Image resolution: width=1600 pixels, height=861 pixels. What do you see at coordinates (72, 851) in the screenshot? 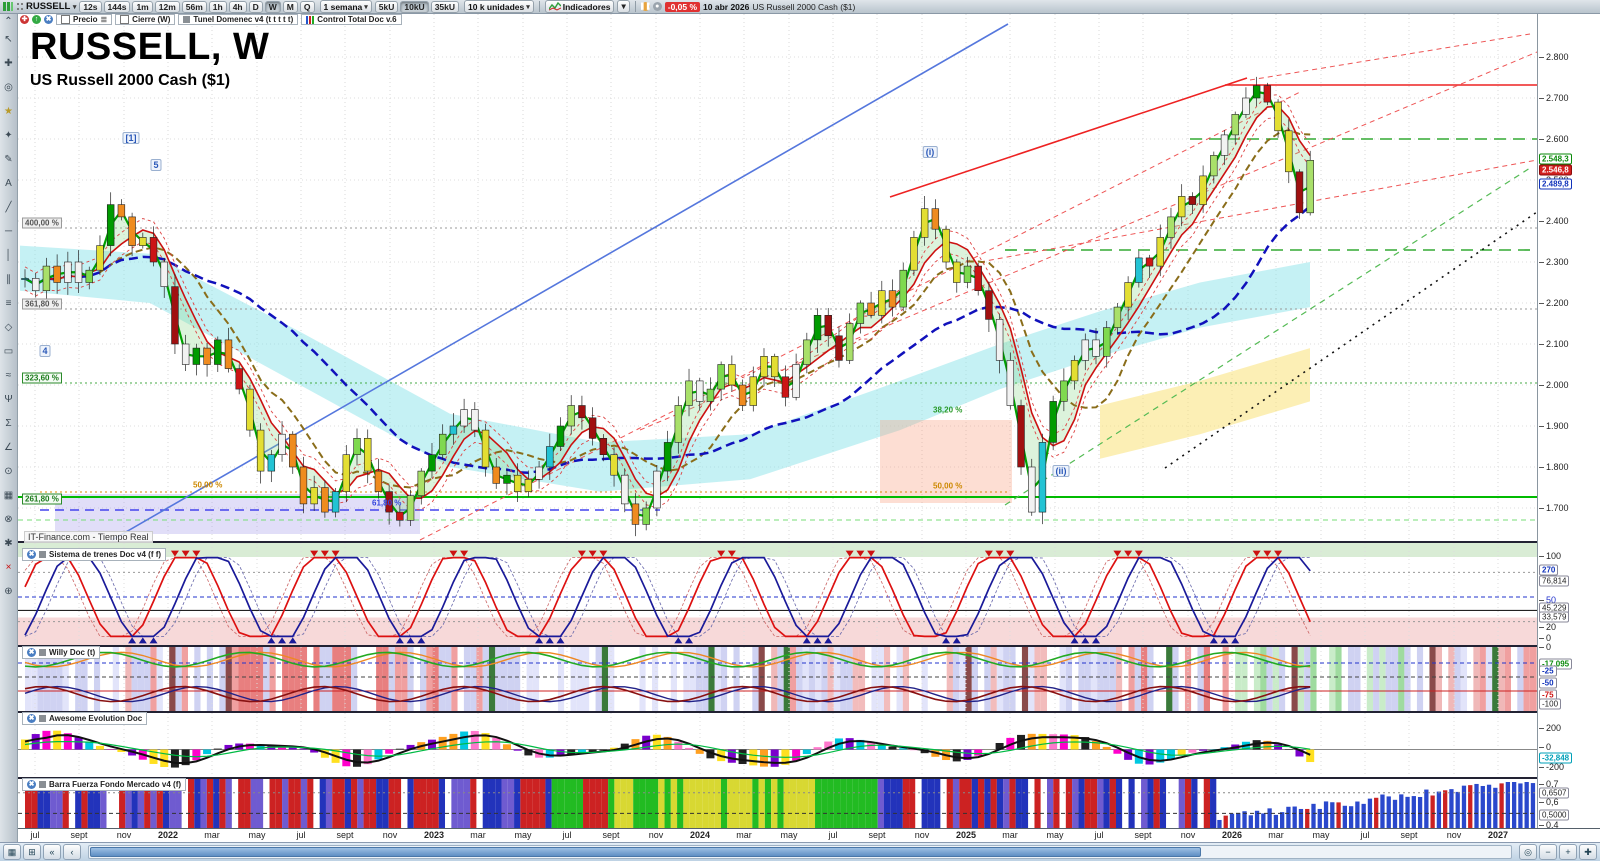
I see `scroll-left-icon: ‹` at bounding box center [72, 851].